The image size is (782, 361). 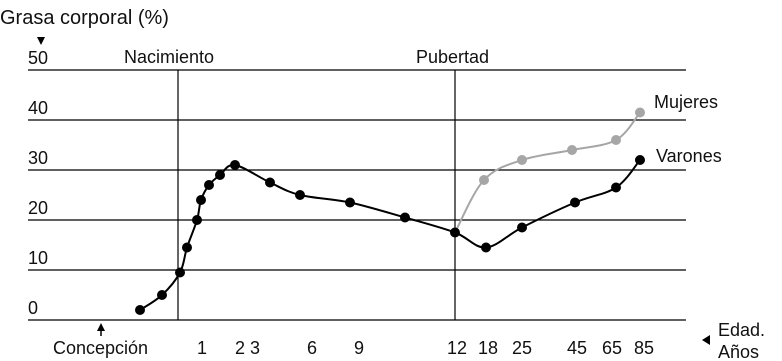 I want to click on y-tick-10: 10, so click(x=38, y=258).